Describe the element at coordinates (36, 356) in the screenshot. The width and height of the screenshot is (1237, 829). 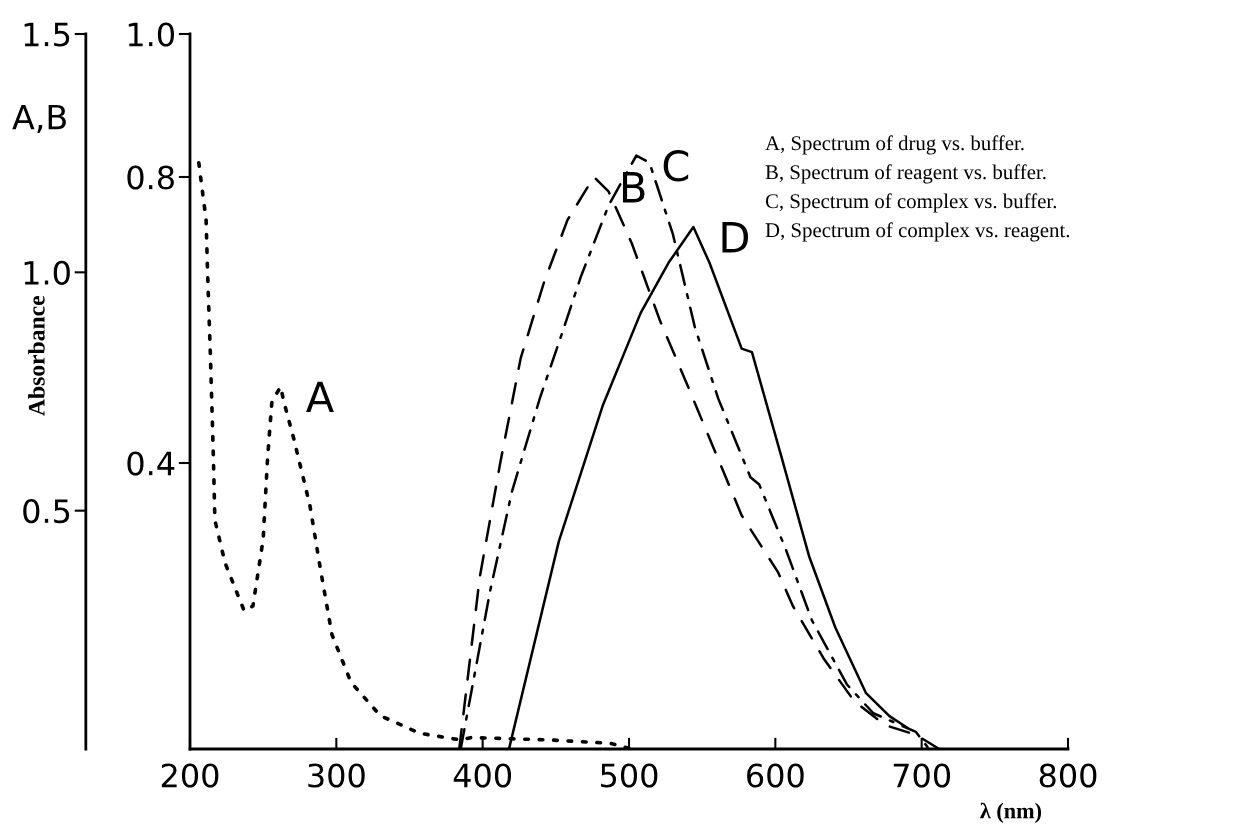
I see `y2-axis-title: Absorbance` at that location.